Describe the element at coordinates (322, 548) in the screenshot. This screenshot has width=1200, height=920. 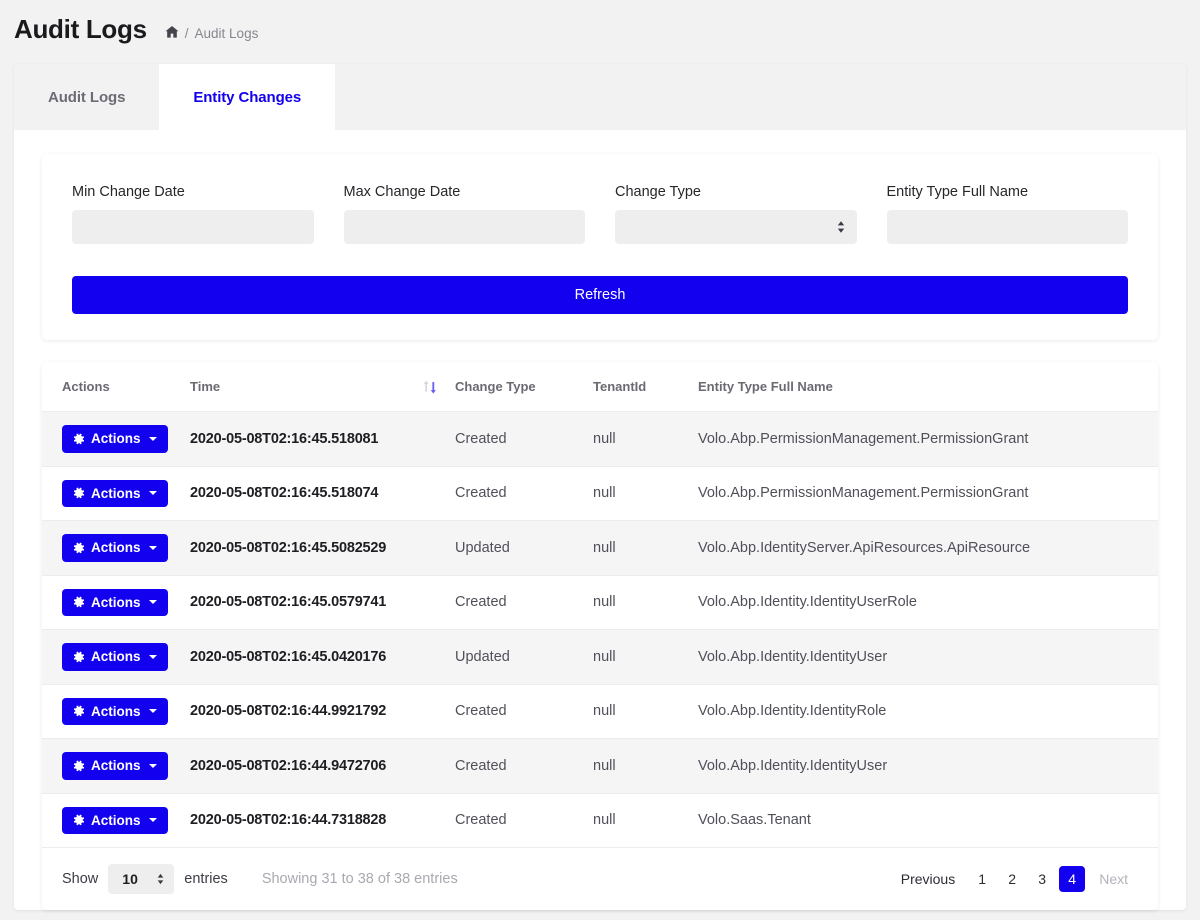
I see `cell-time: 2020-05-08T02:16:45.5082529` at that location.